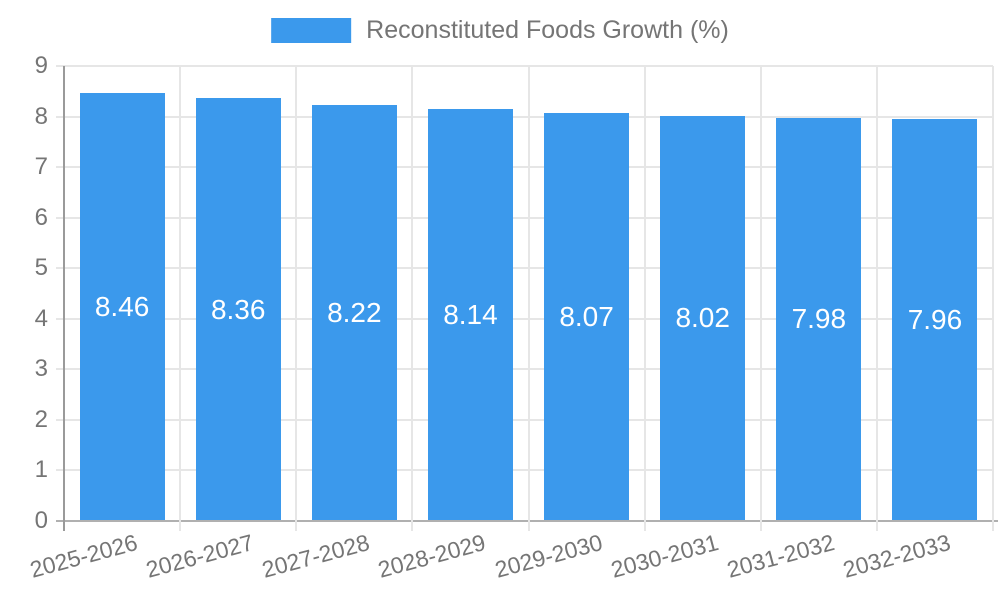  I want to click on x-axis-label: 2032-2033, so click(897, 556).